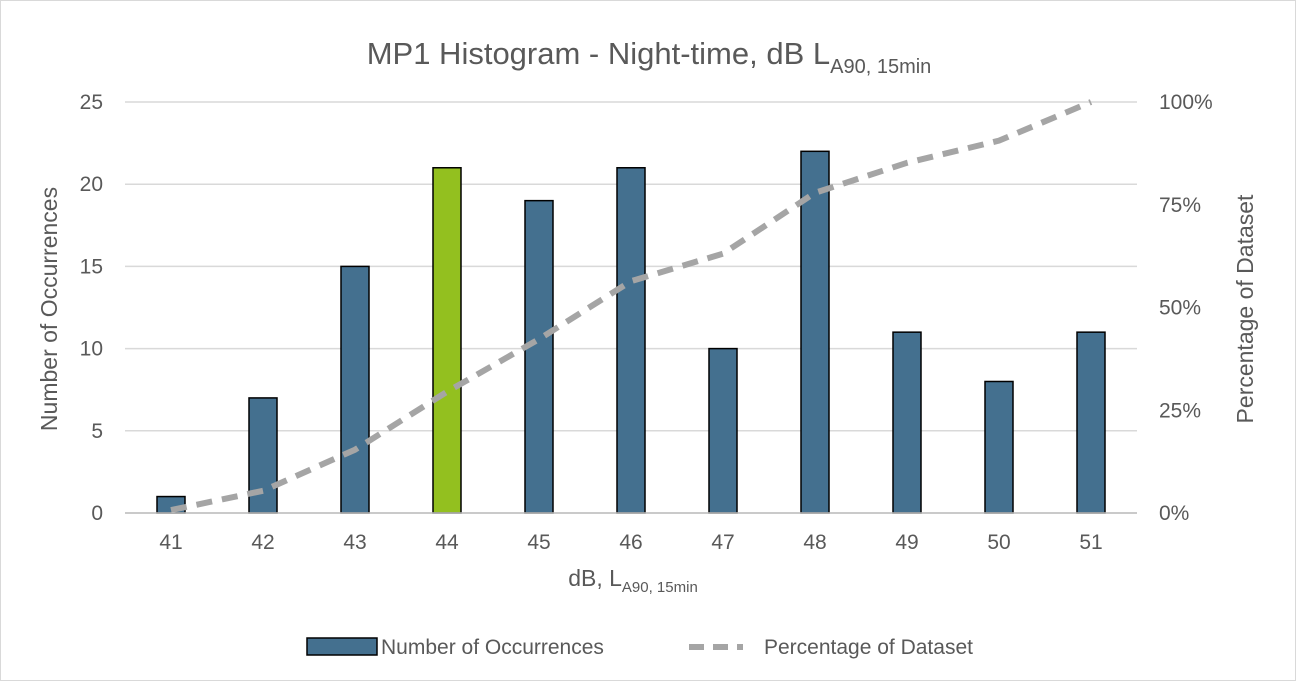 This screenshot has width=1296, height=682. What do you see at coordinates (354, 542) in the screenshot?
I see `x-tick-label: 43` at bounding box center [354, 542].